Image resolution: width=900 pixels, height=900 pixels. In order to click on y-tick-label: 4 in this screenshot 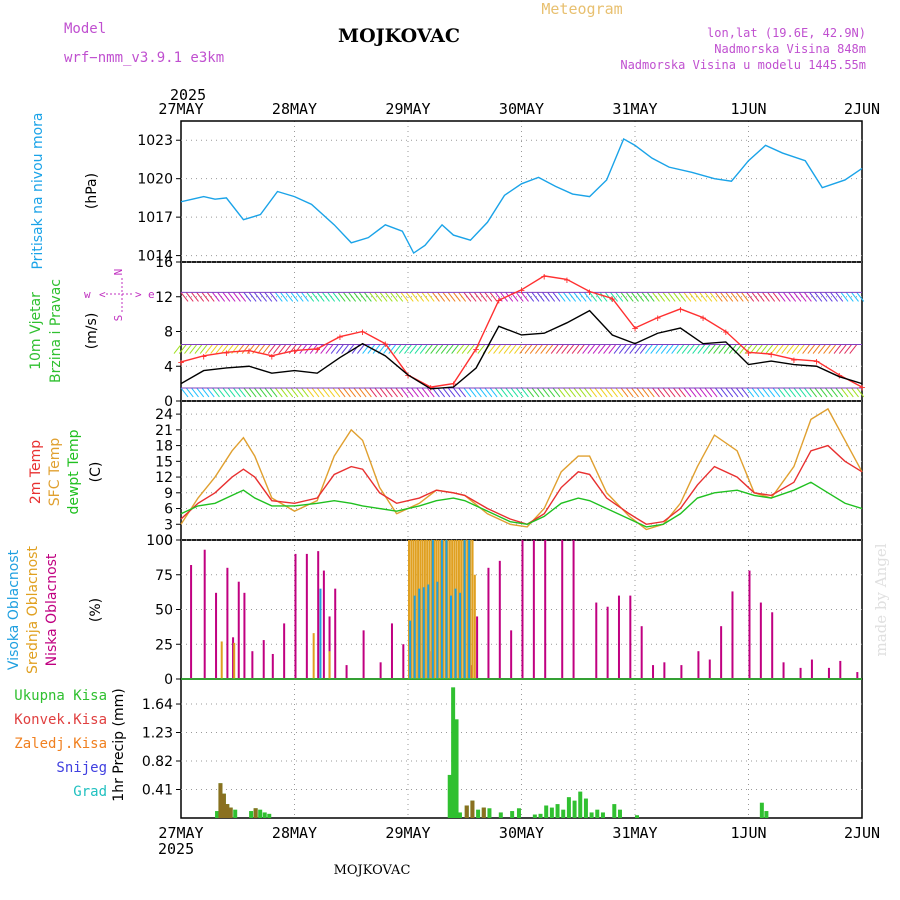, I will do `click(168, 367)`.